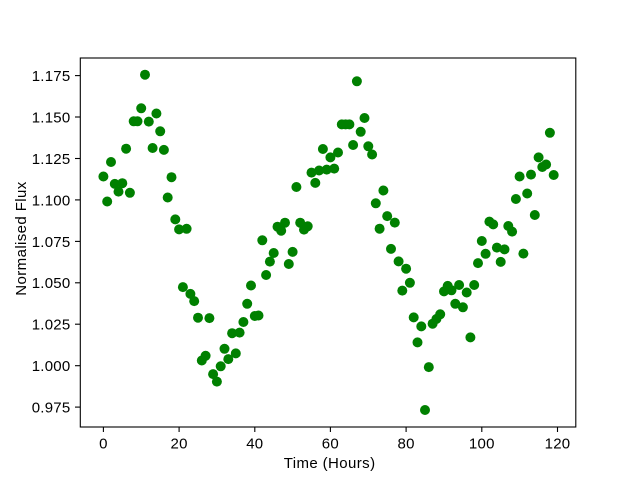 The image size is (640, 480). What do you see at coordinates (51, 366) in the screenshot?
I see `svg-text: 1.000` at bounding box center [51, 366].